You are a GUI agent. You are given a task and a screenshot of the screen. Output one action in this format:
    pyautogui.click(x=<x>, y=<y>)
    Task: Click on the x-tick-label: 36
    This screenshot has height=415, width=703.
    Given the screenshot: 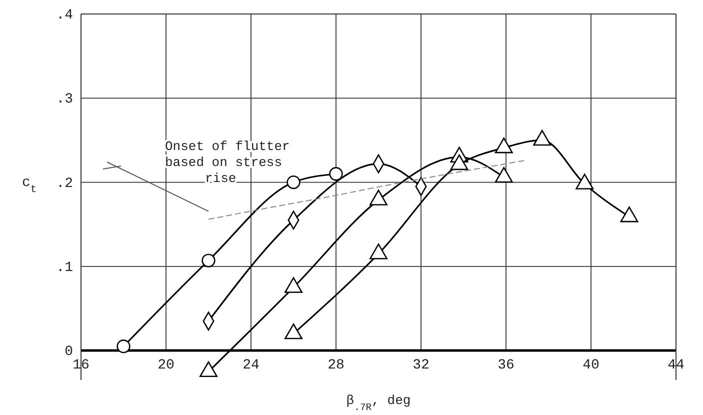 What is the action you would take?
    pyautogui.click(x=506, y=365)
    